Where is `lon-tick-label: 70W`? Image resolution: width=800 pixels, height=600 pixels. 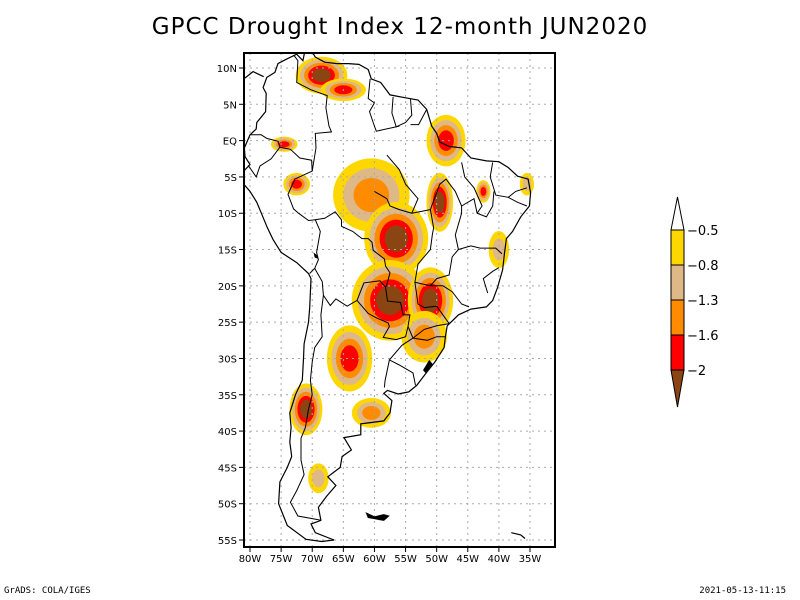
lon-tick-label: 70W is located at coordinates (312, 559).